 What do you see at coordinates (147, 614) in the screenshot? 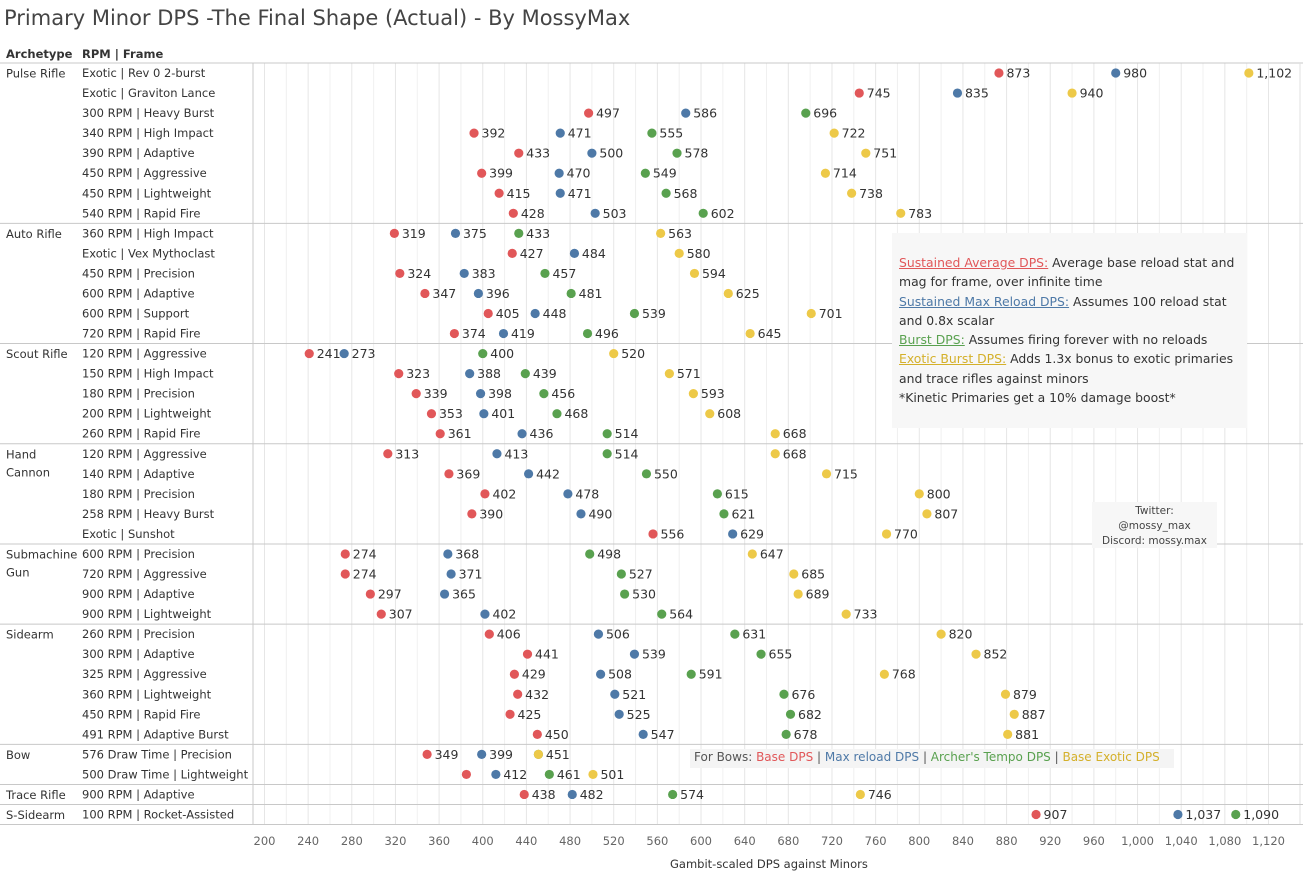
I see `frame-label: 900 RPM | Lightweight` at bounding box center [147, 614].